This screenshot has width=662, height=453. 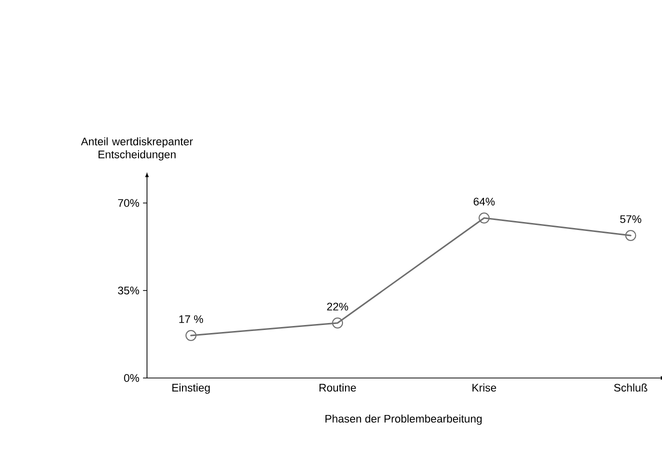 What do you see at coordinates (631, 219) in the screenshot?
I see `data-label: 57%` at bounding box center [631, 219].